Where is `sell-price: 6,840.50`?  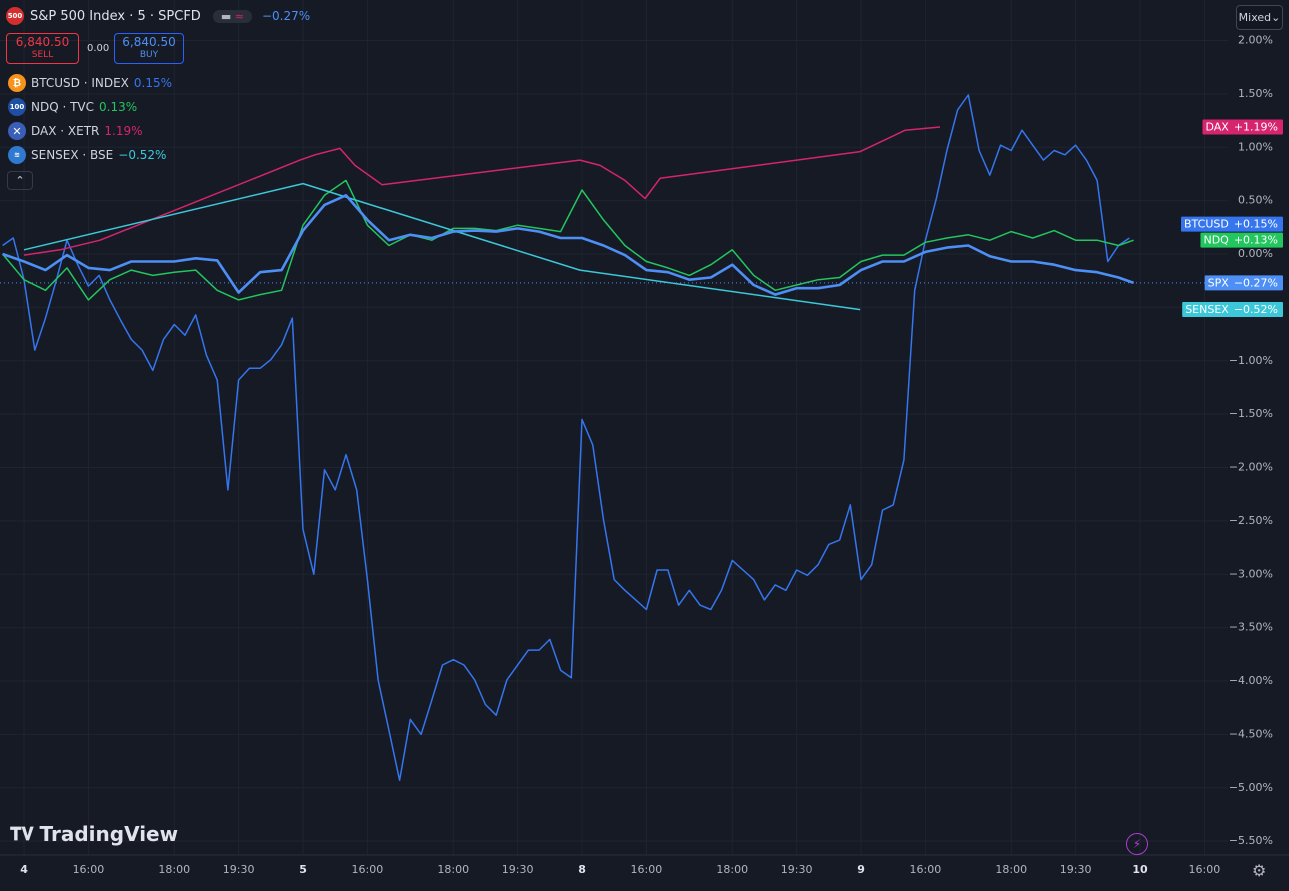
sell-price: 6,840.50 is located at coordinates (42, 42).